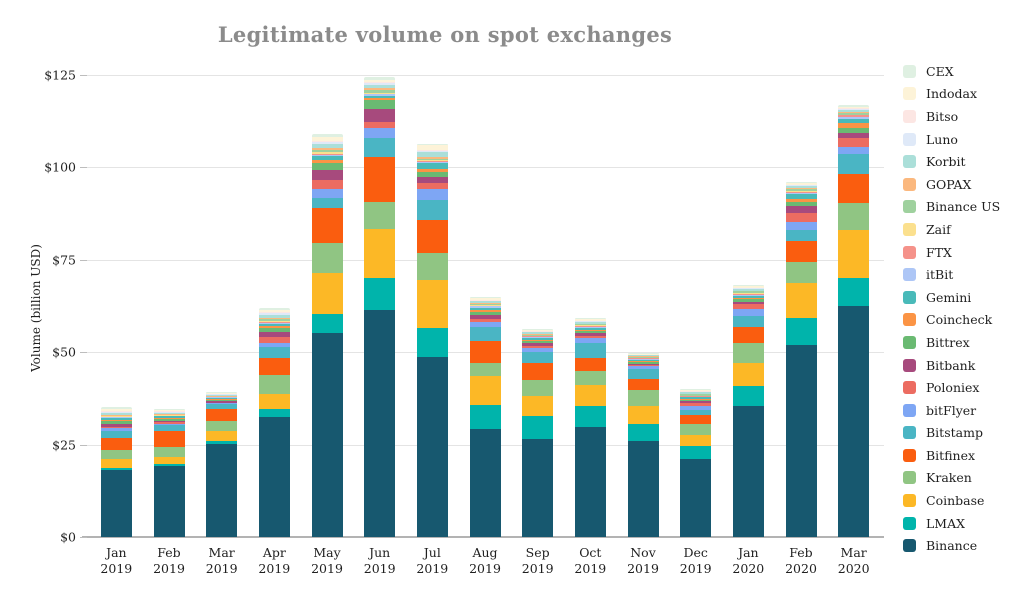  I want to click on legend-swatch-bitfinex, so click(909, 455).